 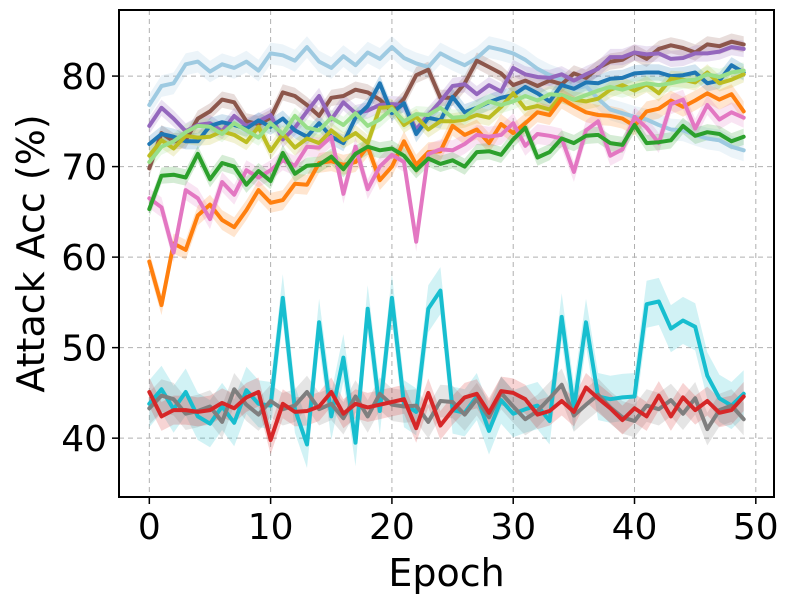 What do you see at coordinates (149, 527) in the screenshot?
I see `x-tick-label: 0` at bounding box center [149, 527].